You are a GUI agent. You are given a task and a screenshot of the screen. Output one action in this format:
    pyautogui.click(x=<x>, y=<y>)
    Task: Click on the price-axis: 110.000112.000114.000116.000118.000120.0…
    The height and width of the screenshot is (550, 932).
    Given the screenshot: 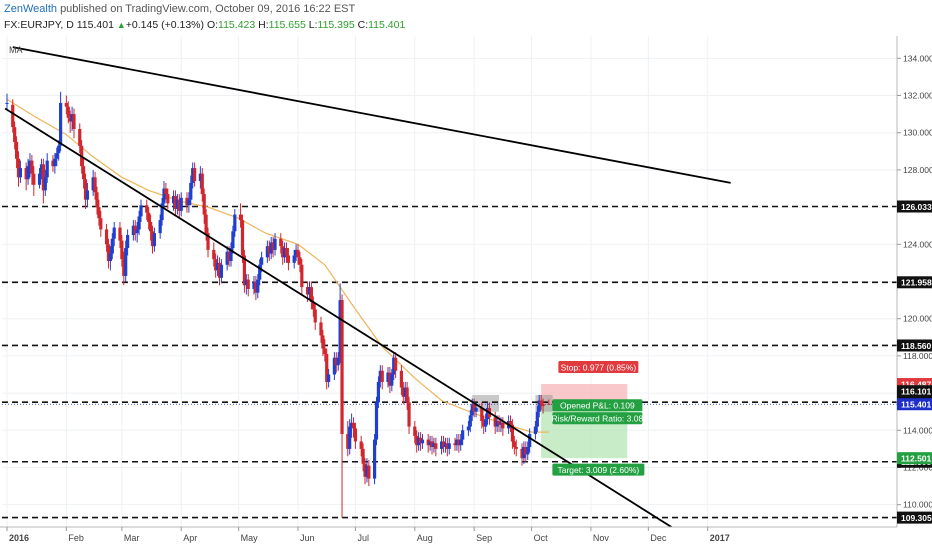 What is the action you would take?
    pyautogui.click(x=914, y=275)
    